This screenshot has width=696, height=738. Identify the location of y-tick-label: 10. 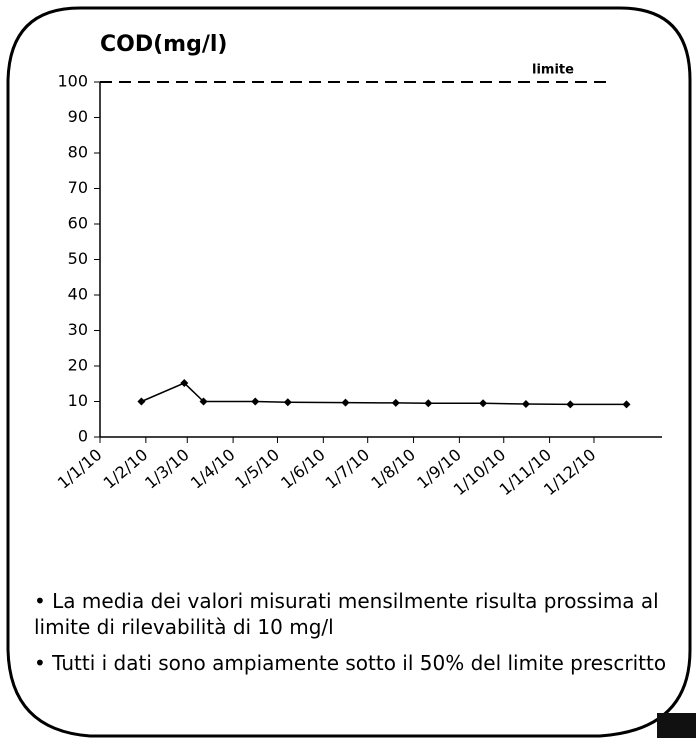
(78, 400).